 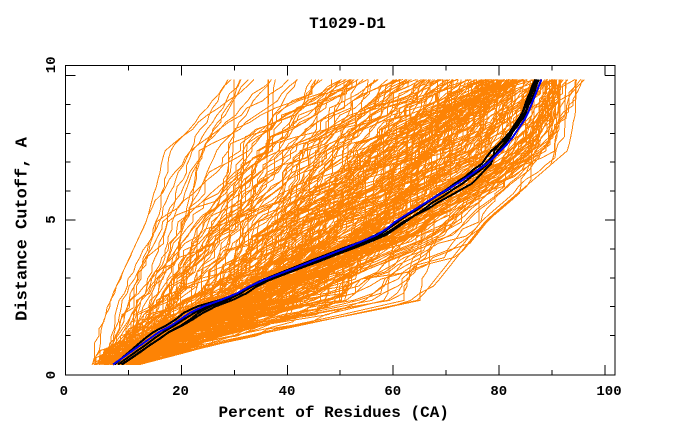 What do you see at coordinates (392, 392) in the screenshot?
I see `svg-text: 60` at bounding box center [392, 392].